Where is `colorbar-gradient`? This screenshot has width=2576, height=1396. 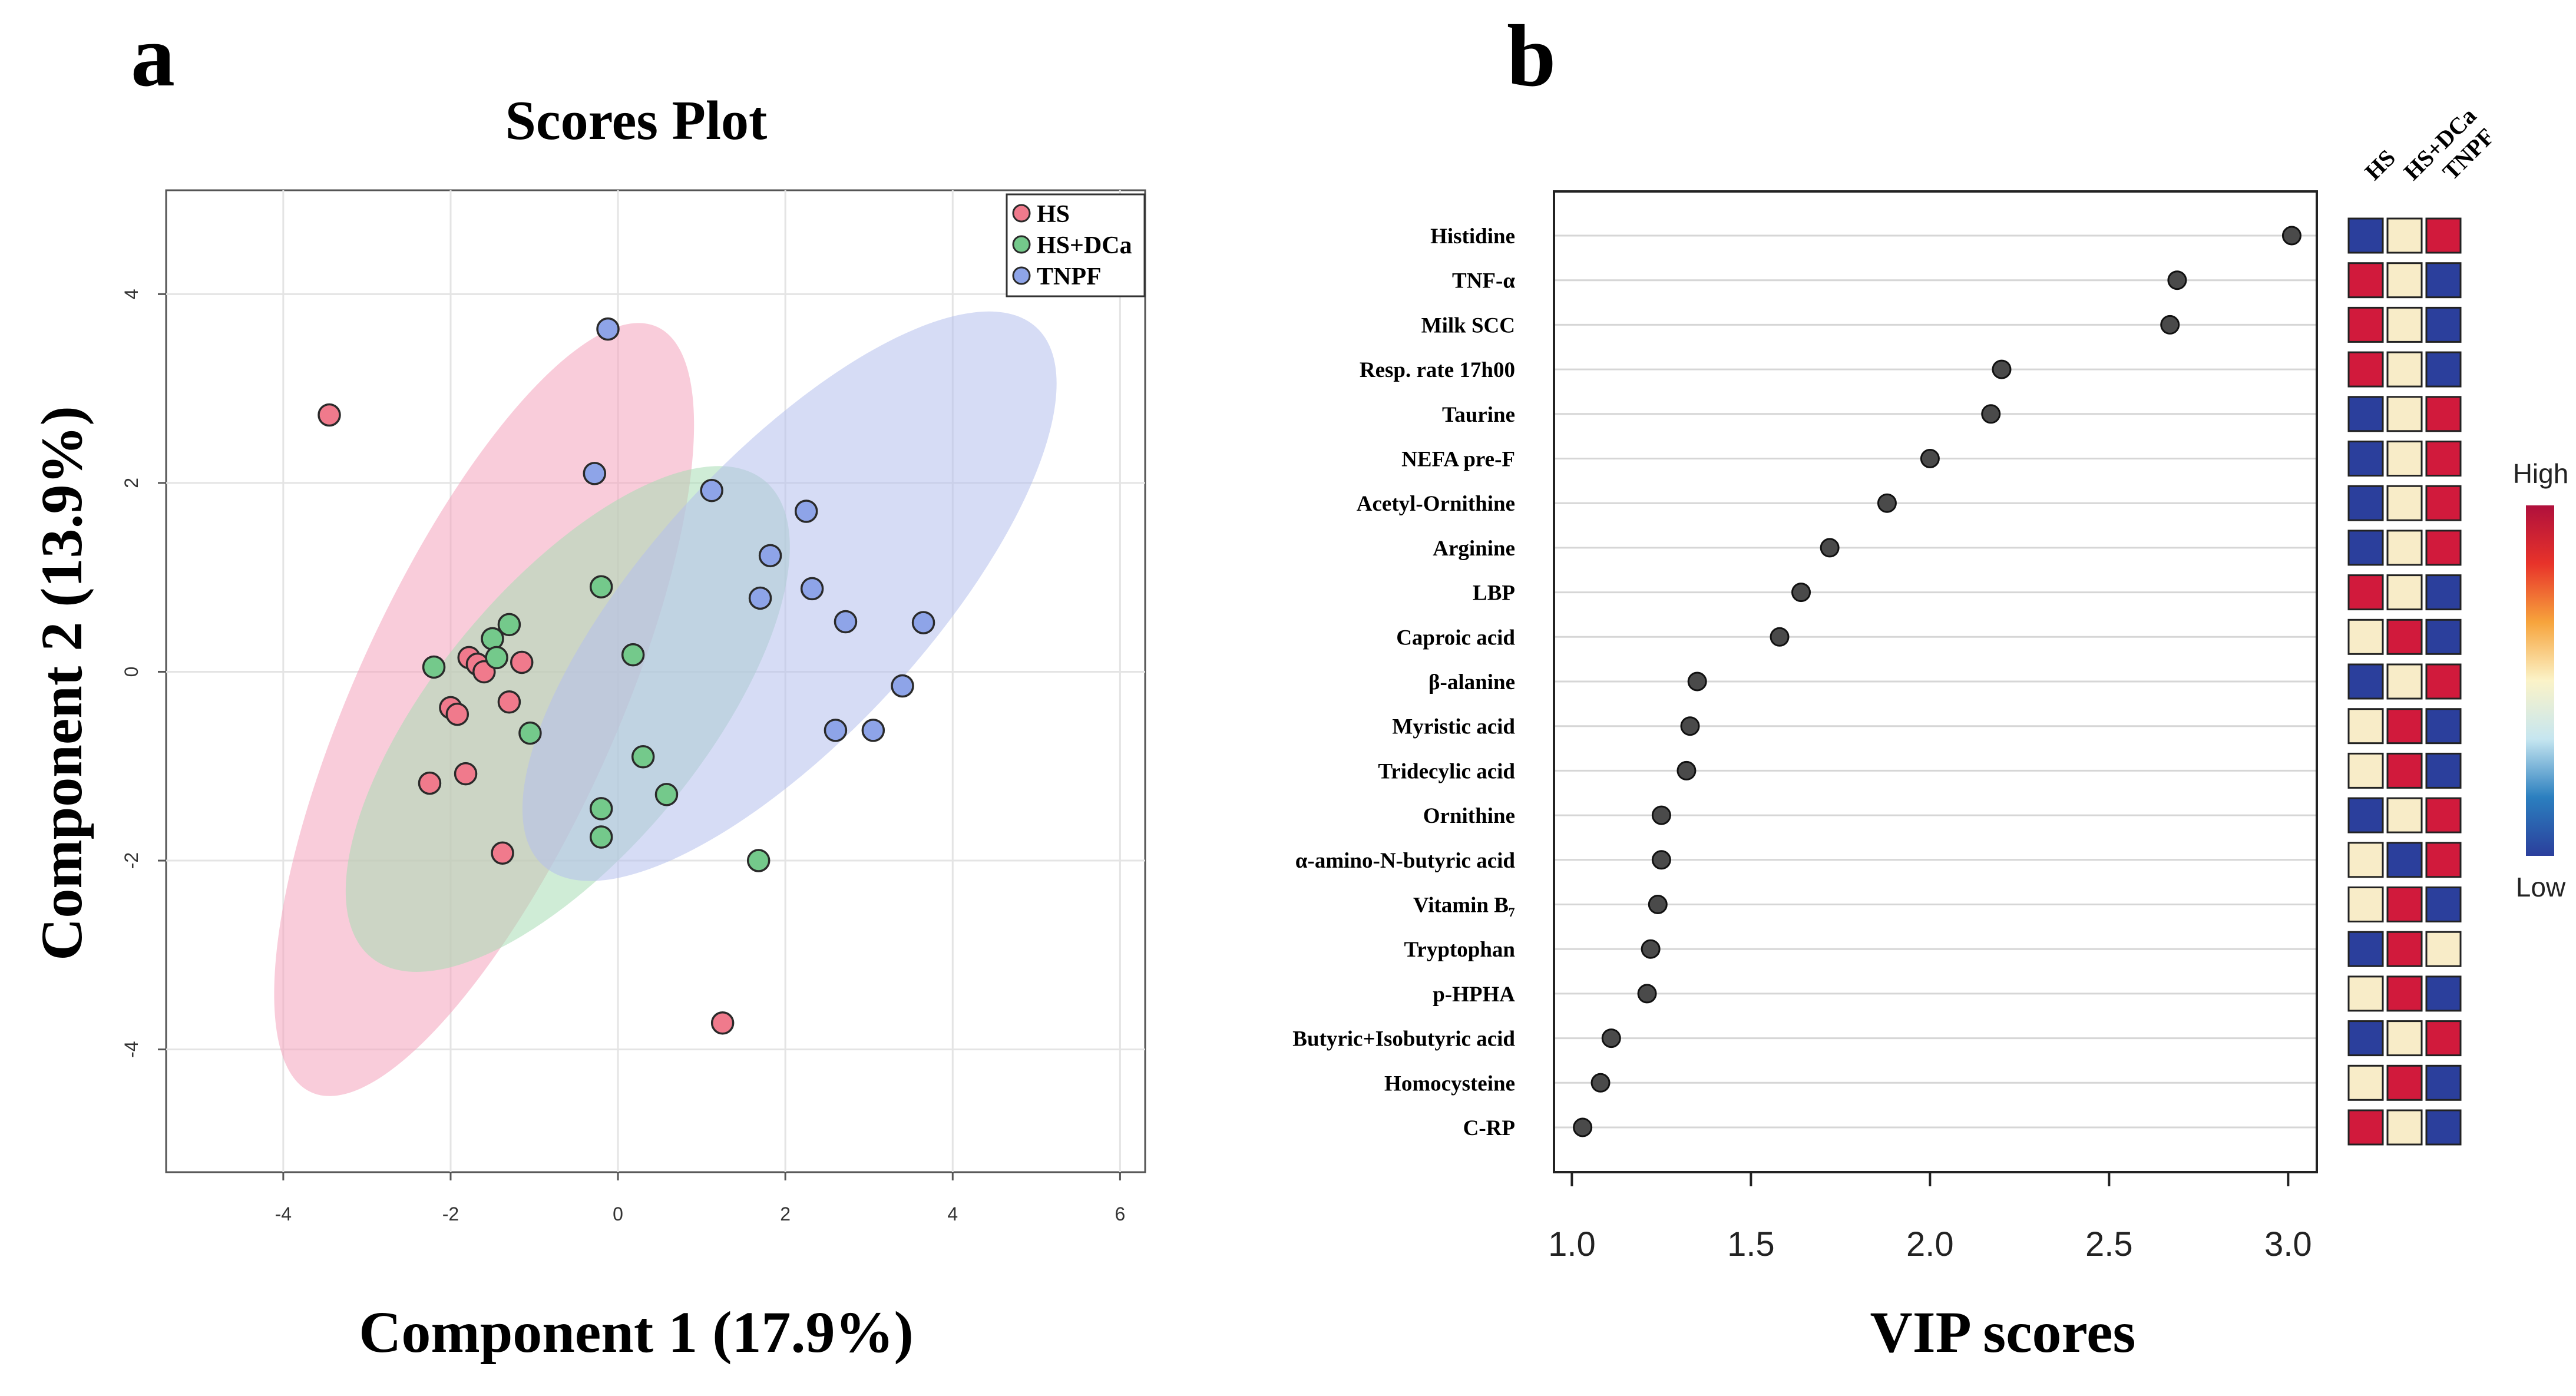
colorbar-gradient is located at coordinates (2540, 680).